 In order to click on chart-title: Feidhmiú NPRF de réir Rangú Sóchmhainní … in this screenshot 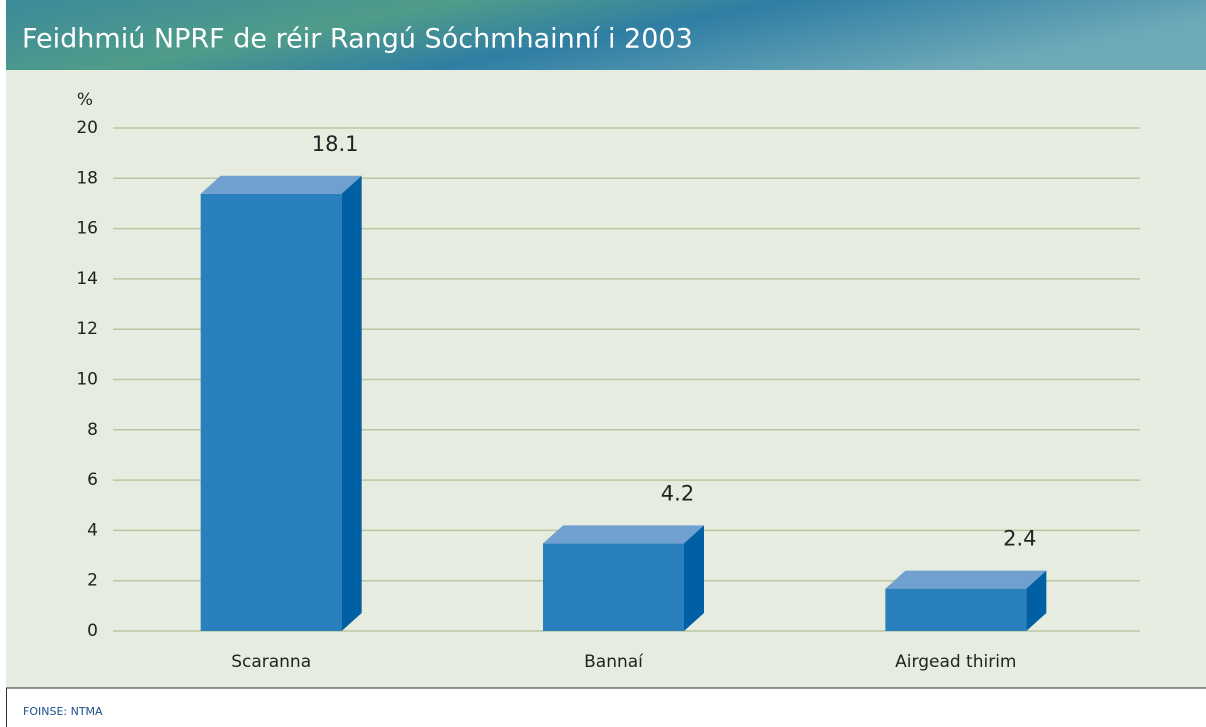, I will do `click(357, 39)`.